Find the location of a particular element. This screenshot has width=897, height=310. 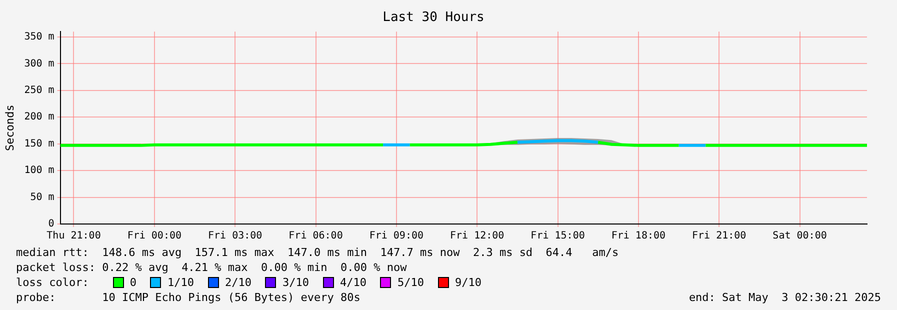

y-tick-label: 250 m is located at coordinates (39, 90).